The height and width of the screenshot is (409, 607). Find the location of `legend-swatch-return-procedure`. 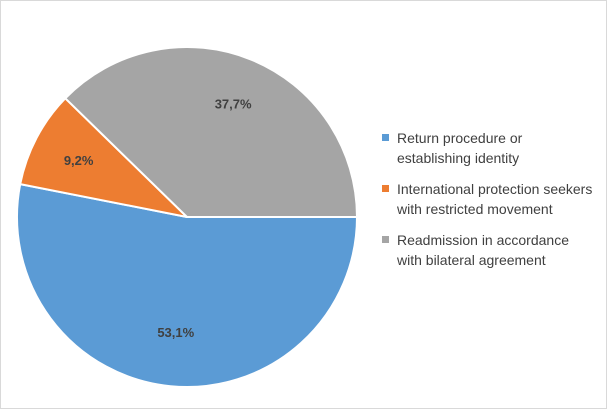

legend-swatch-return-procedure is located at coordinates (385, 137).